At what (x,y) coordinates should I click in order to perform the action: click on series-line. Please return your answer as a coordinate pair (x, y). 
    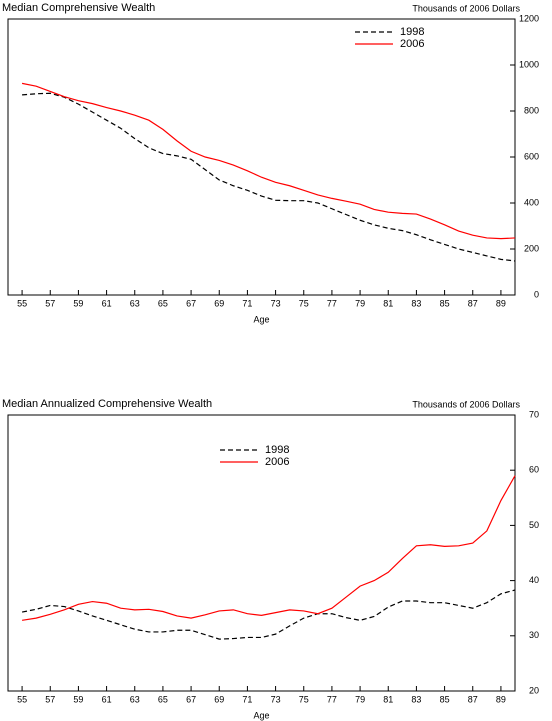
    Looking at the image, I should click on (268, 614).